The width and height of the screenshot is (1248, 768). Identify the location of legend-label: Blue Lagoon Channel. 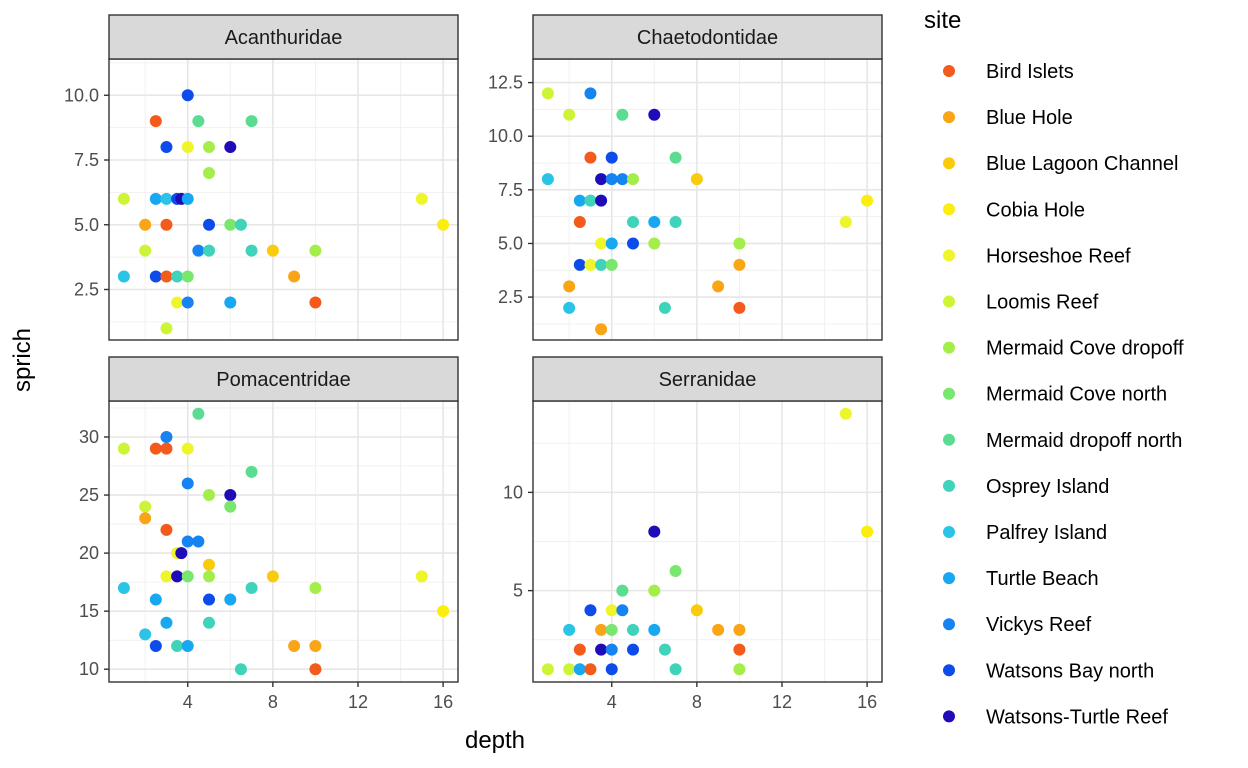
(1082, 164).